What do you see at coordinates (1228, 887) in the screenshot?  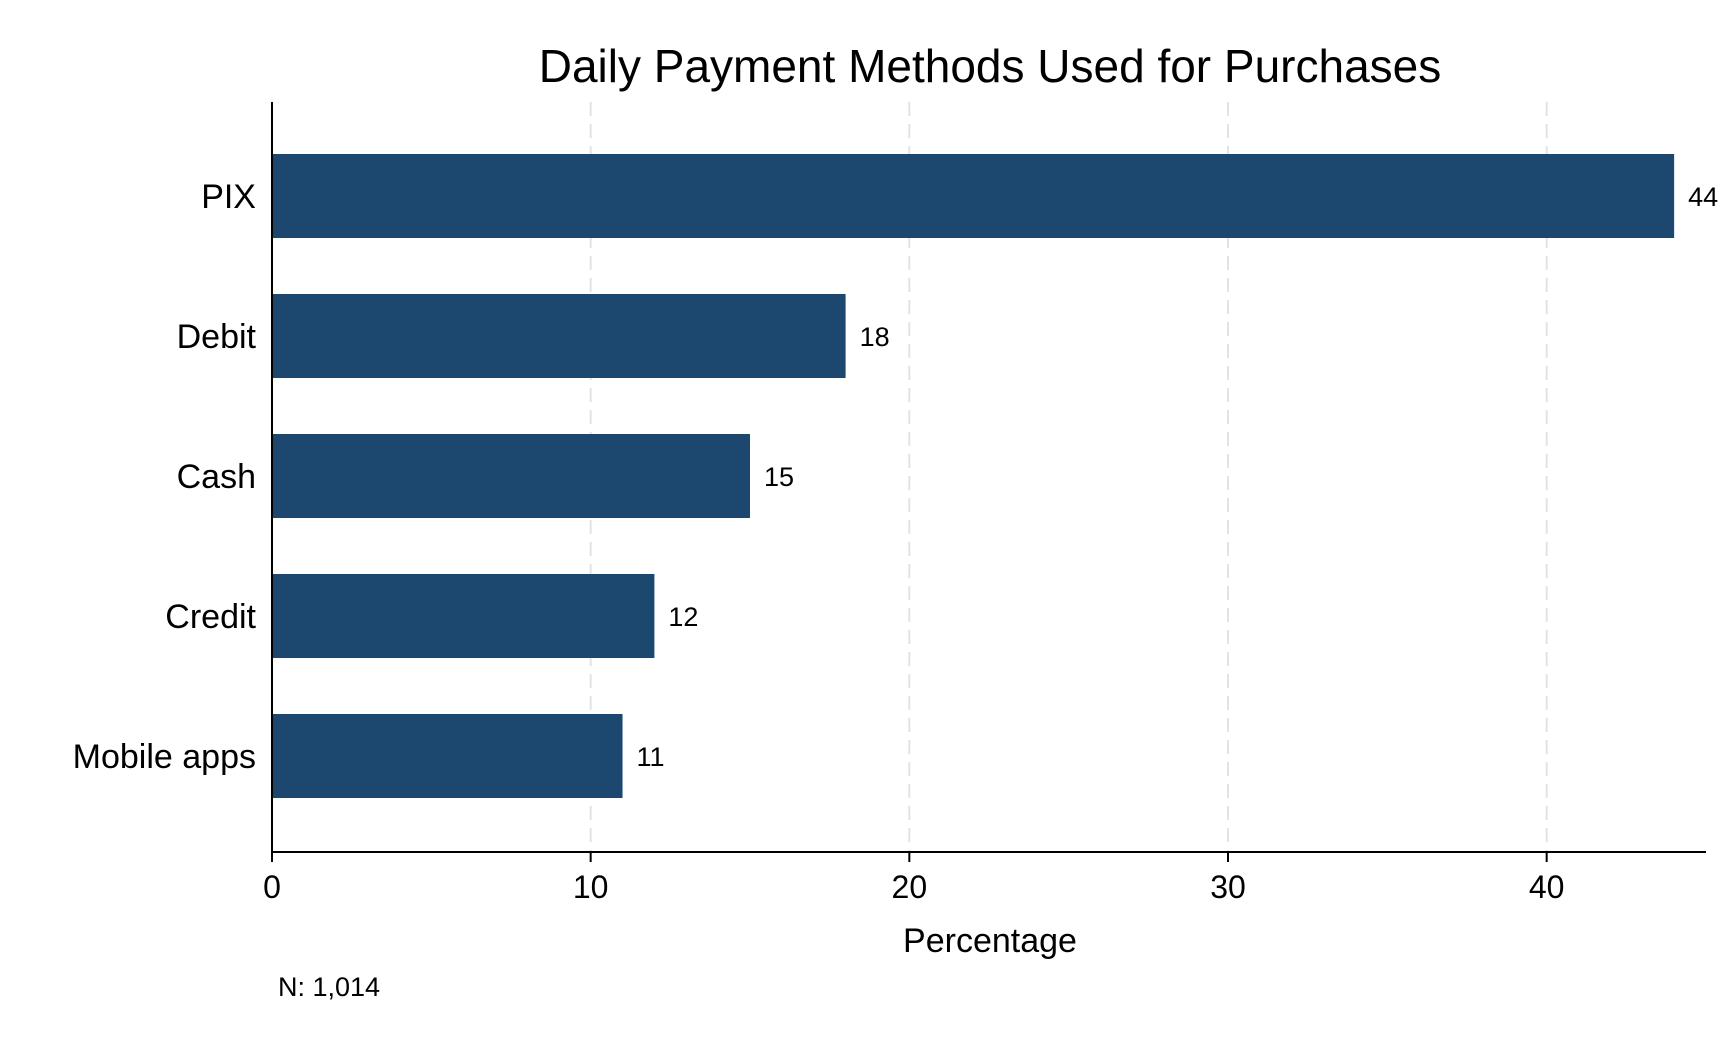 I see `x-tick-label-30: 30` at bounding box center [1228, 887].